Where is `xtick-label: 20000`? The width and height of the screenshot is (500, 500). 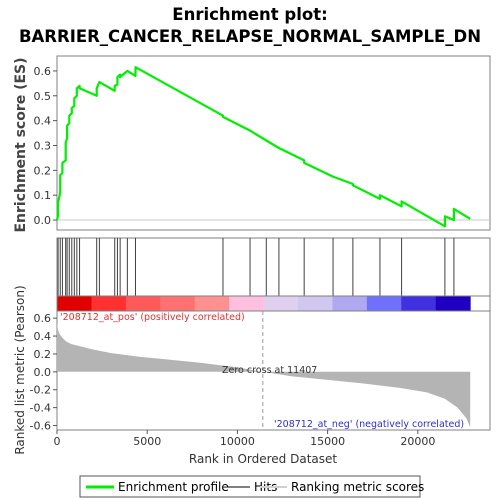
xtick-label: 20000 is located at coordinates (417, 441).